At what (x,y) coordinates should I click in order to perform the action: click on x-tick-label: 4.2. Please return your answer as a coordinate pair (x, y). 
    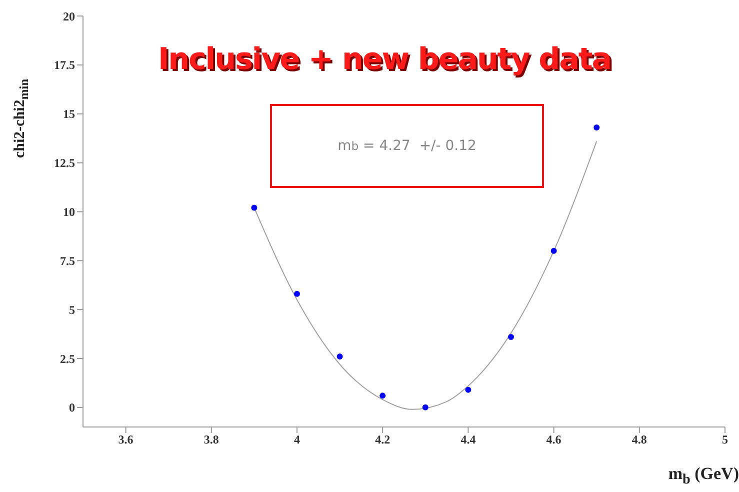
    Looking at the image, I should click on (382, 439).